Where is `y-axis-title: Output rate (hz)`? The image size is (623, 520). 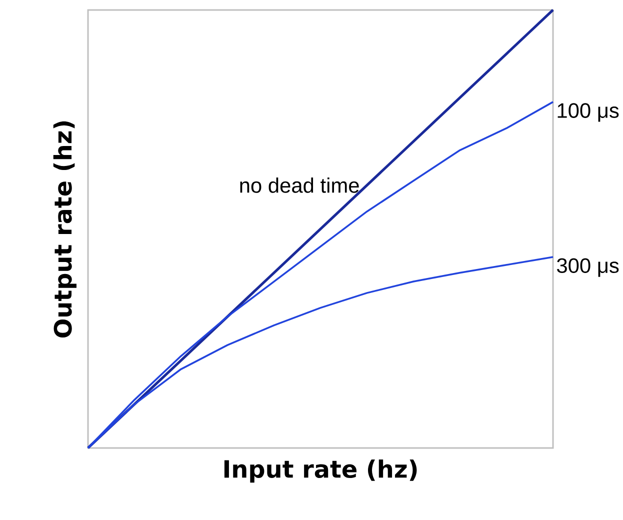
y-axis-title: Output rate (hz) is located at coordinates (64, 229).